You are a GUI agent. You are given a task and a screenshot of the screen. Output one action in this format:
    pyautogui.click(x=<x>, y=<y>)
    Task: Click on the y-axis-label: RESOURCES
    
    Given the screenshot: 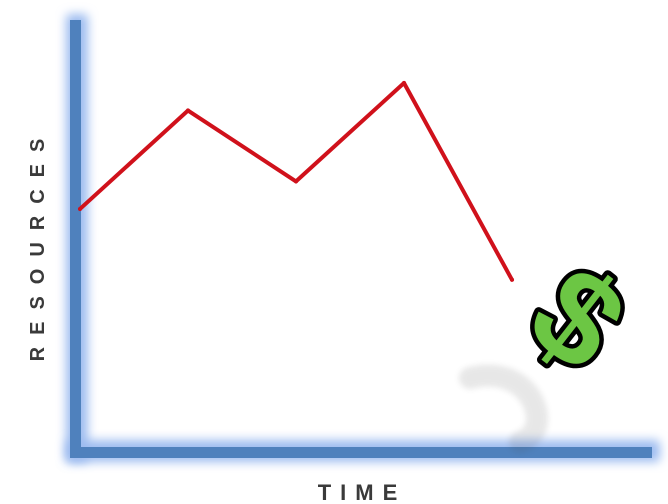 What is the action you would take?
    pyautogui.click(x=38, y=244)
    